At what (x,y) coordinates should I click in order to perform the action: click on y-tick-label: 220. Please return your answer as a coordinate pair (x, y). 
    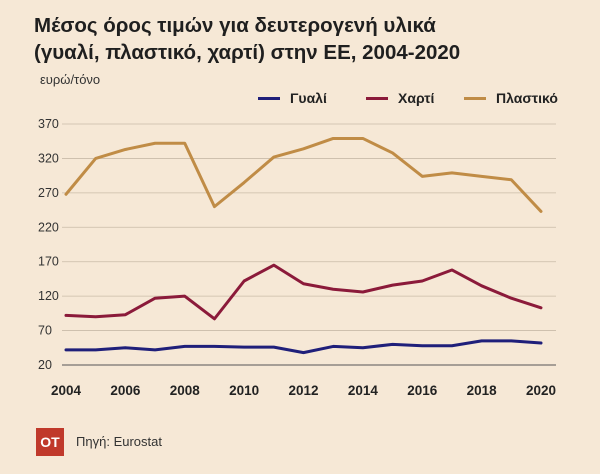
    Looking at the image, I should click on (48, 227).